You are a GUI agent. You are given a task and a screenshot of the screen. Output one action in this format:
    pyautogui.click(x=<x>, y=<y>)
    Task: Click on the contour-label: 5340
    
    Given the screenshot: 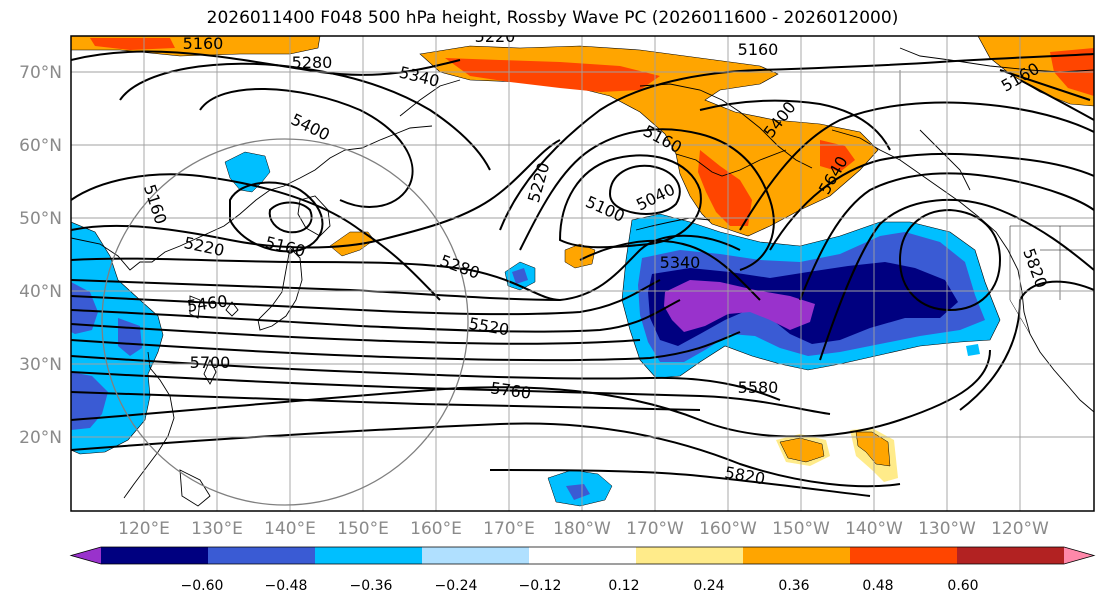 What is the action you would take?
    pyautogui.click(x=680, y=262)
    